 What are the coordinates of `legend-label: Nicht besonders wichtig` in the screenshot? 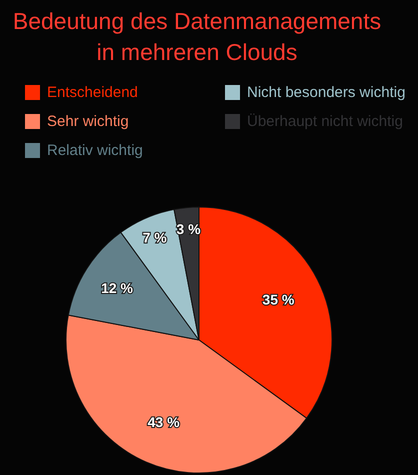 It's located at (326, 92).